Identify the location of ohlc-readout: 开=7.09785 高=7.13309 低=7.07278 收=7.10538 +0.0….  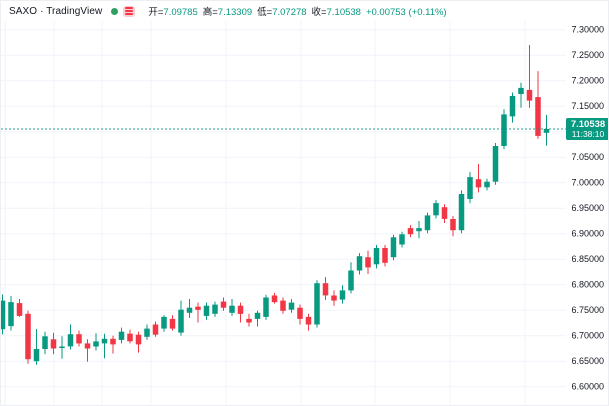
(297, 11).